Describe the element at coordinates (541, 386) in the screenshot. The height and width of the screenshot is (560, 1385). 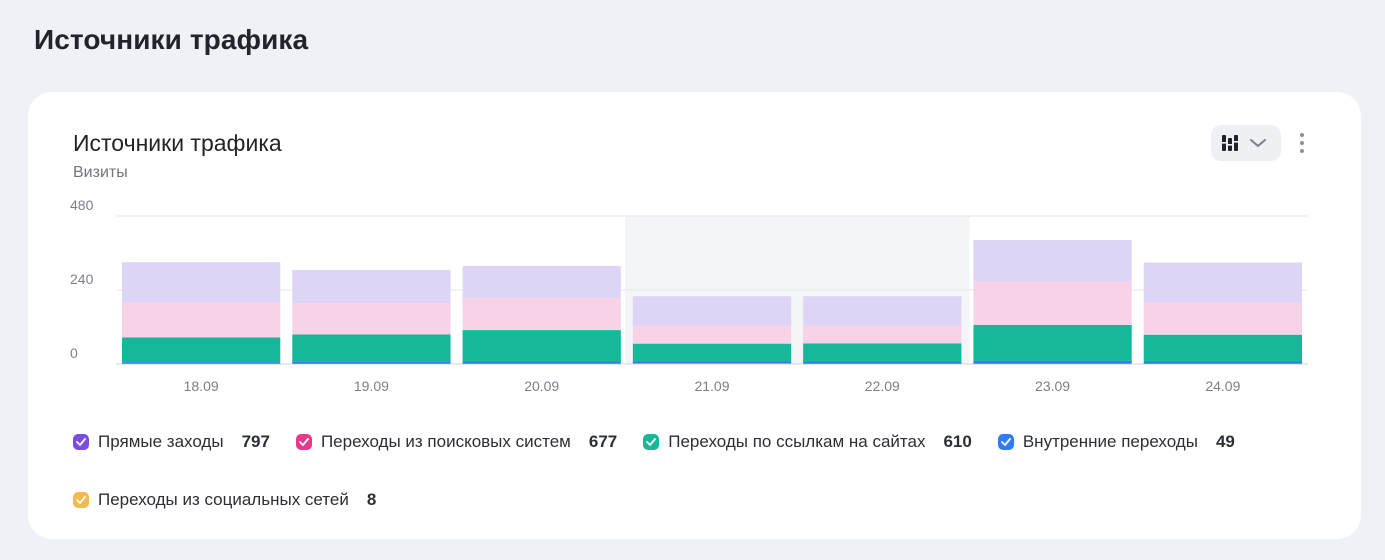
I see `x-tick-label: 20.09` at that location.